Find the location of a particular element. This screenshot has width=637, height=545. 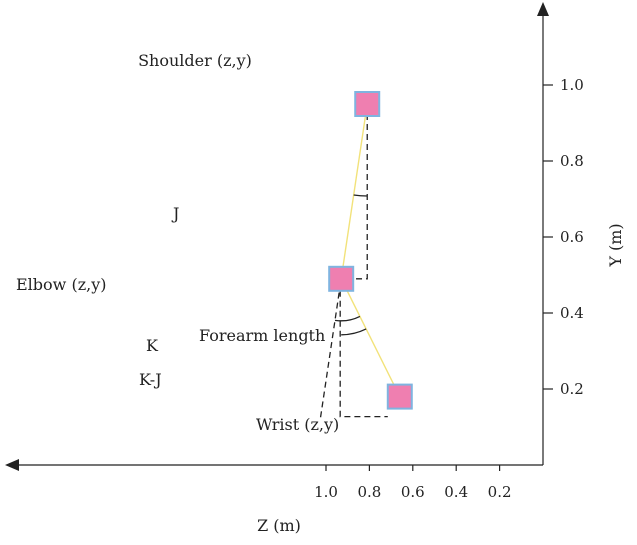

z-axis-arrowhead is located at coordinates (12, 465).